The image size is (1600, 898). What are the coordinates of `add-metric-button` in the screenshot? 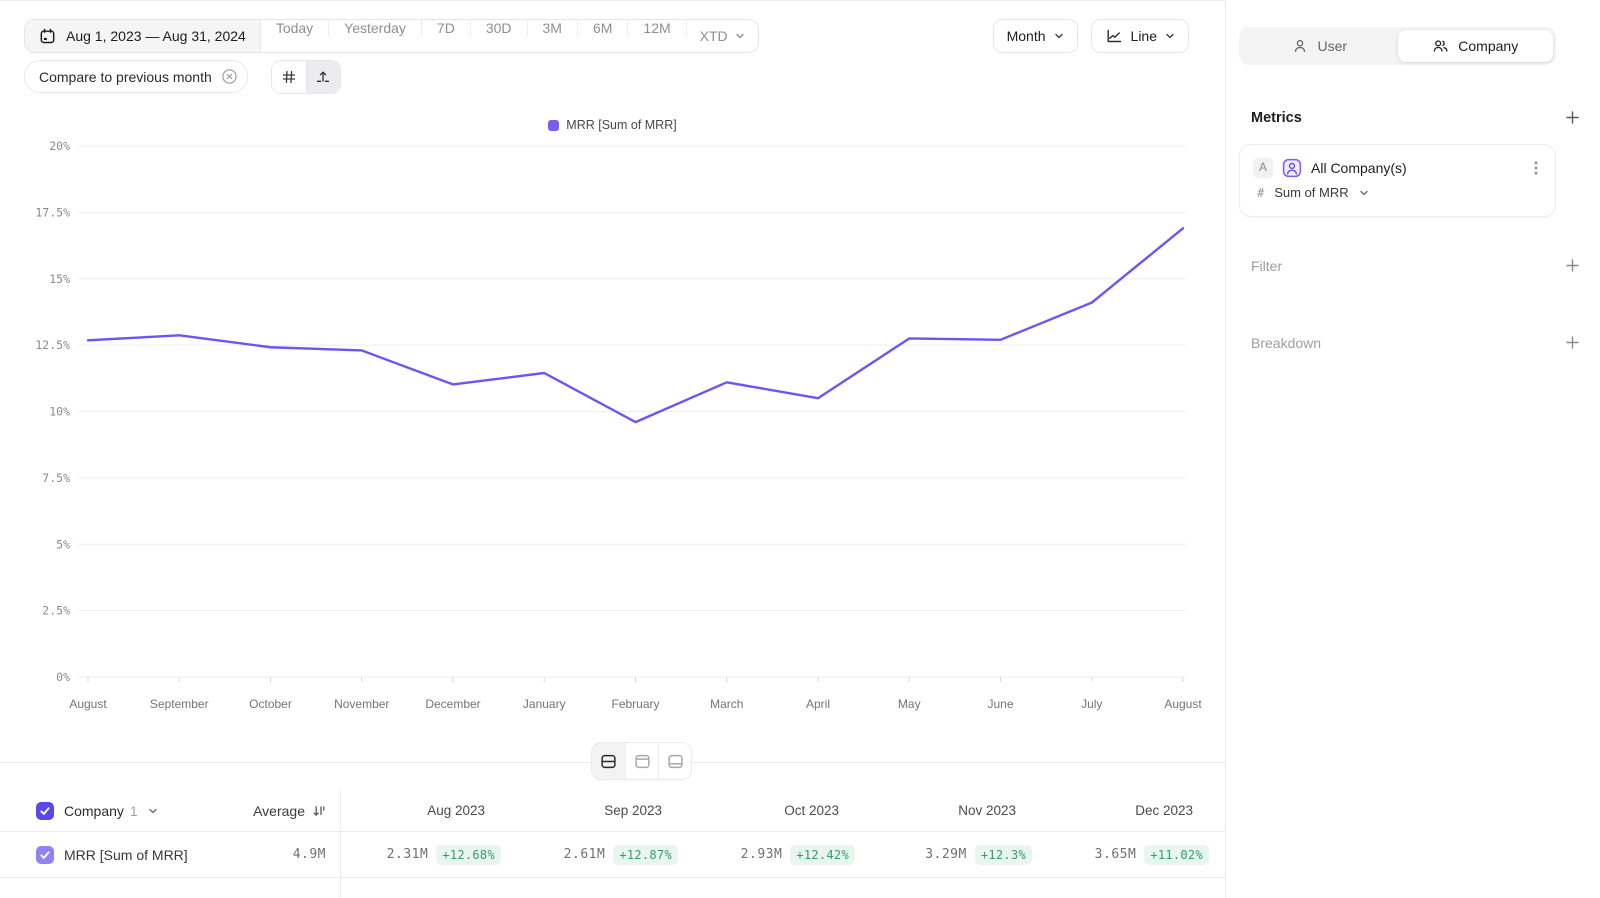 It's located at (1575, 117).